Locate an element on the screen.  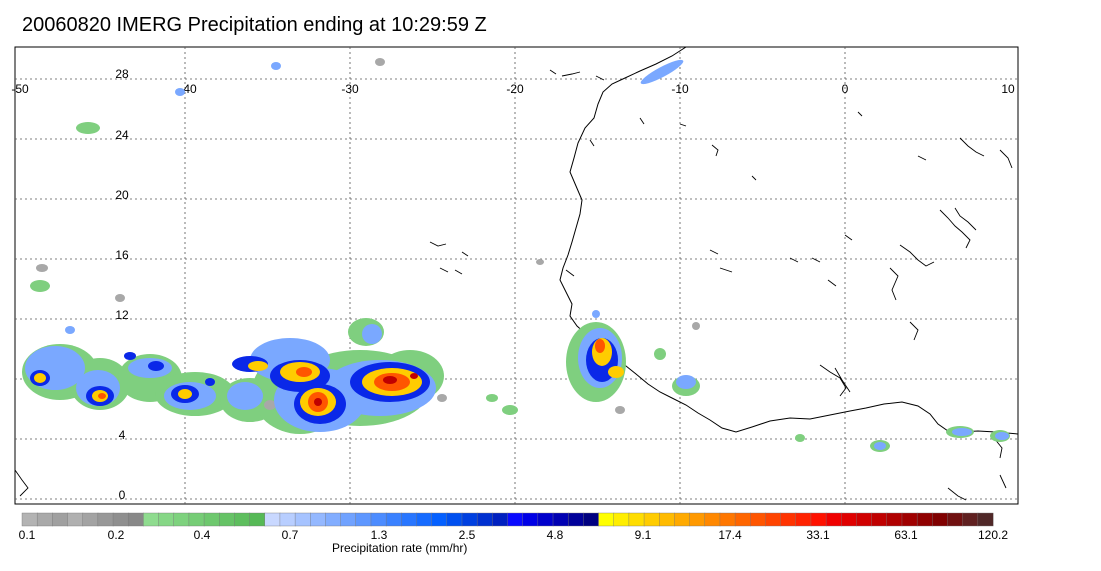
colorbar-tick-label: 0.4 is located at coordinates (202, 535).